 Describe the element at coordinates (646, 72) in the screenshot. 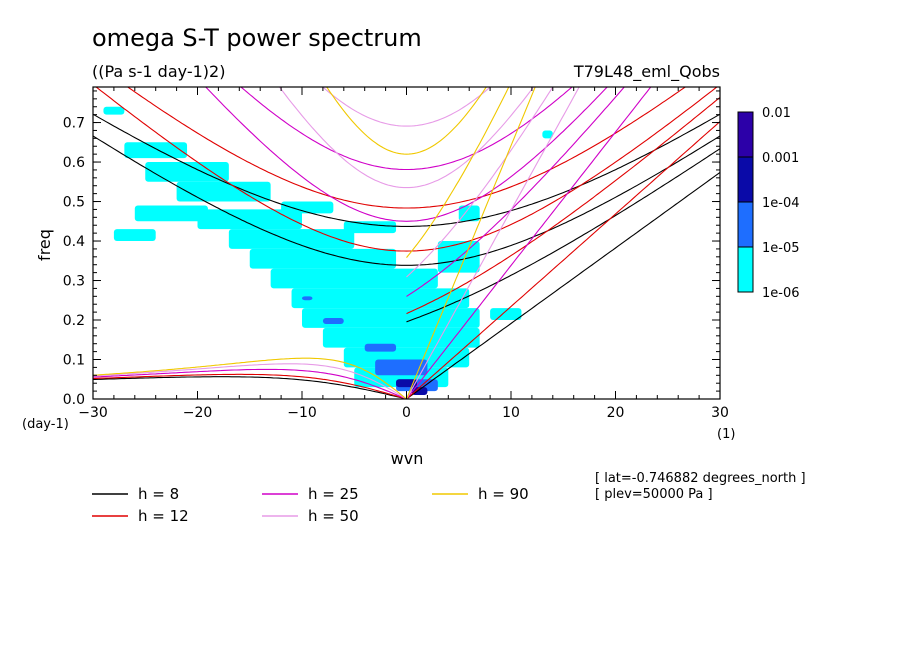

I see `dataset-label: T79L48_eml_Qobs` at that location.